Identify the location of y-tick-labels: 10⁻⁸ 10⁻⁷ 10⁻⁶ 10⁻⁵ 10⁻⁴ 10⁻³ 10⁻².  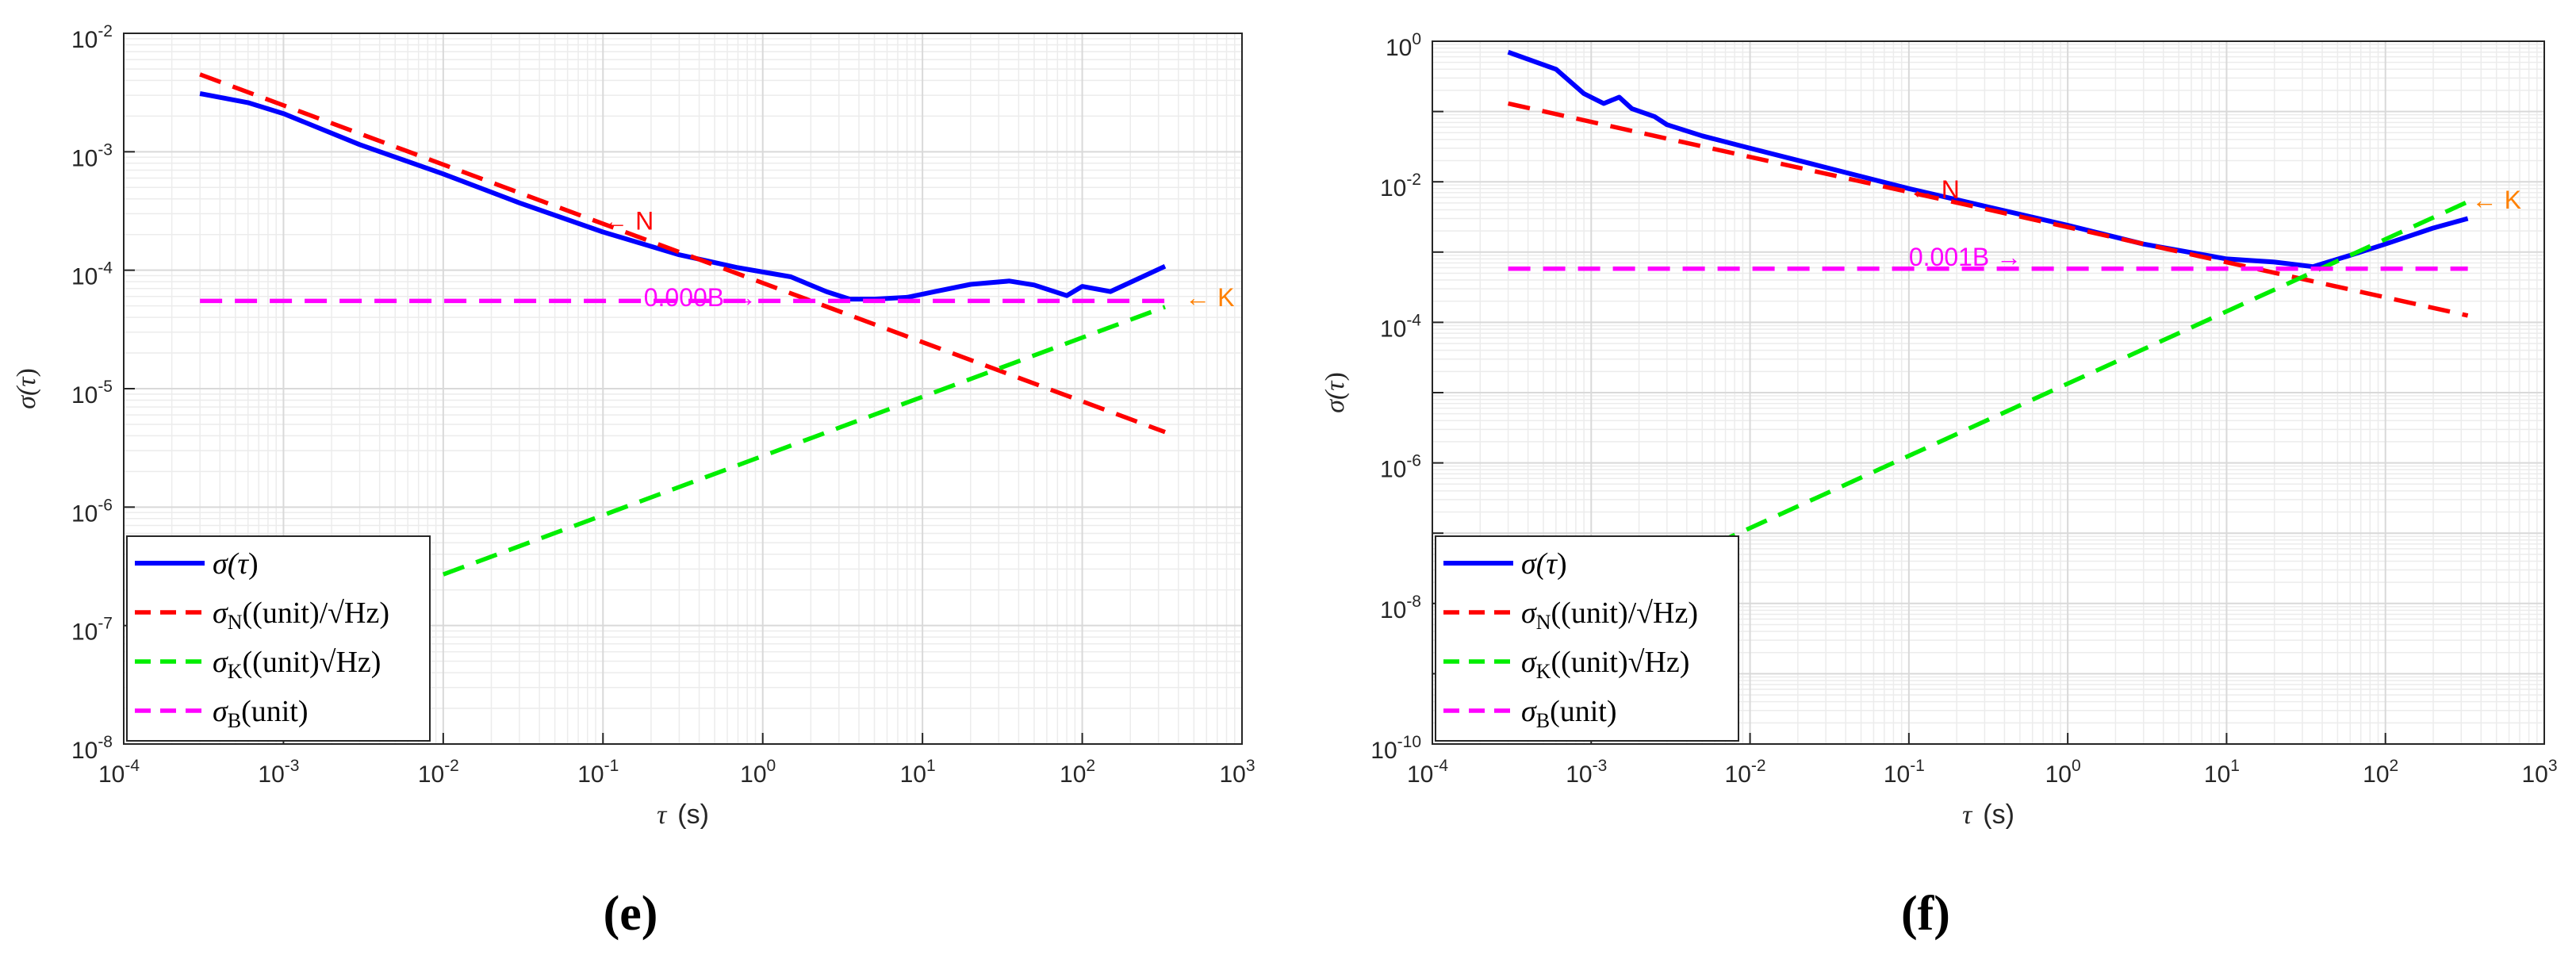
(92, 393).